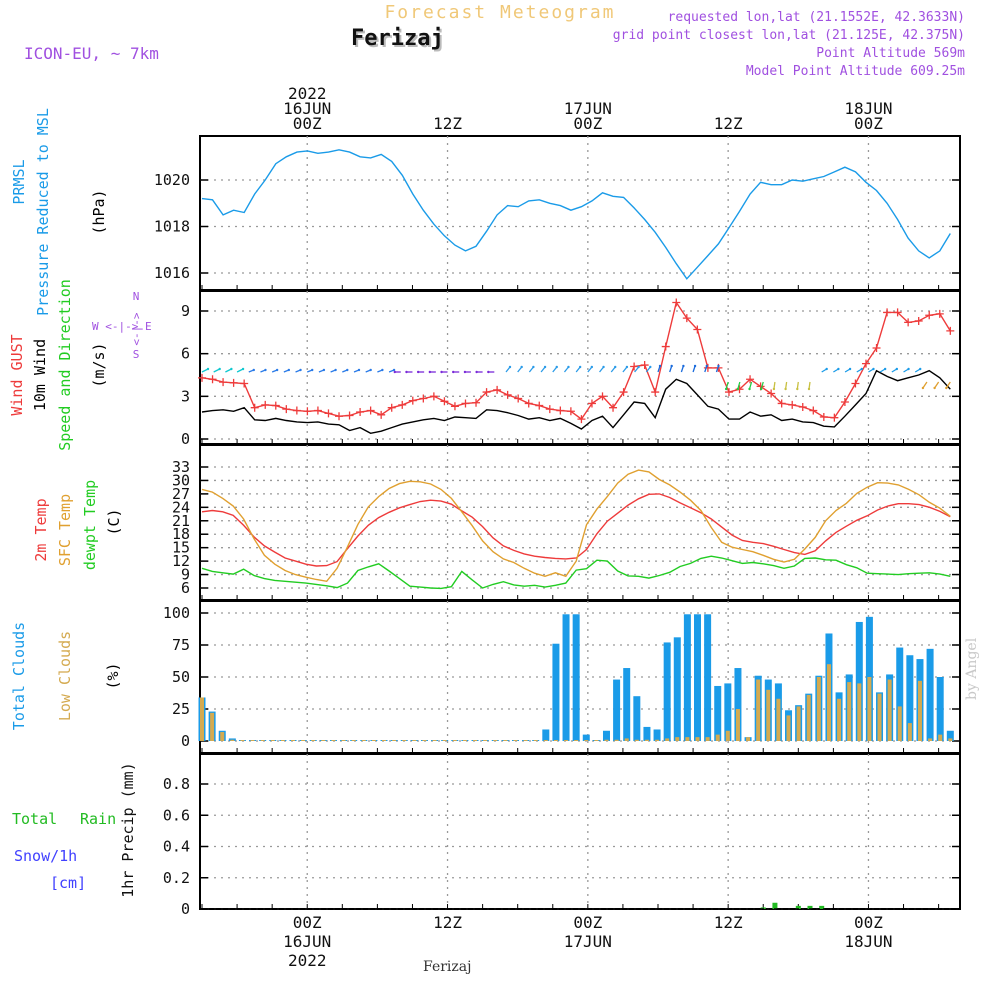 This screenshot has width=1000, height=1000. Describe the element at coordinates (307, 960) in the screenshot. I see `time-label-bottom: 2022` at that location.